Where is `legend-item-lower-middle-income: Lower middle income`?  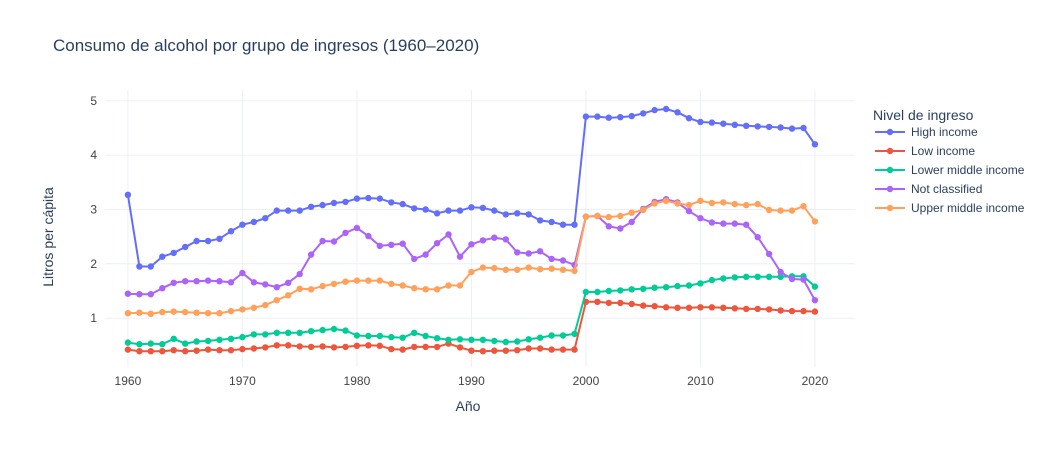 legend-item-lower-middle-income: Lower middle income is located at coordinates (950, 170).